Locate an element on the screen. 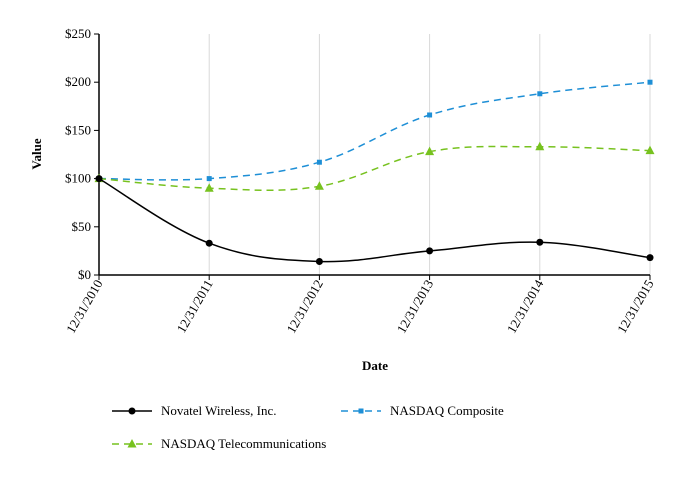  x-tick-label: 12/31/2014 is located at coordinates (525, 306).